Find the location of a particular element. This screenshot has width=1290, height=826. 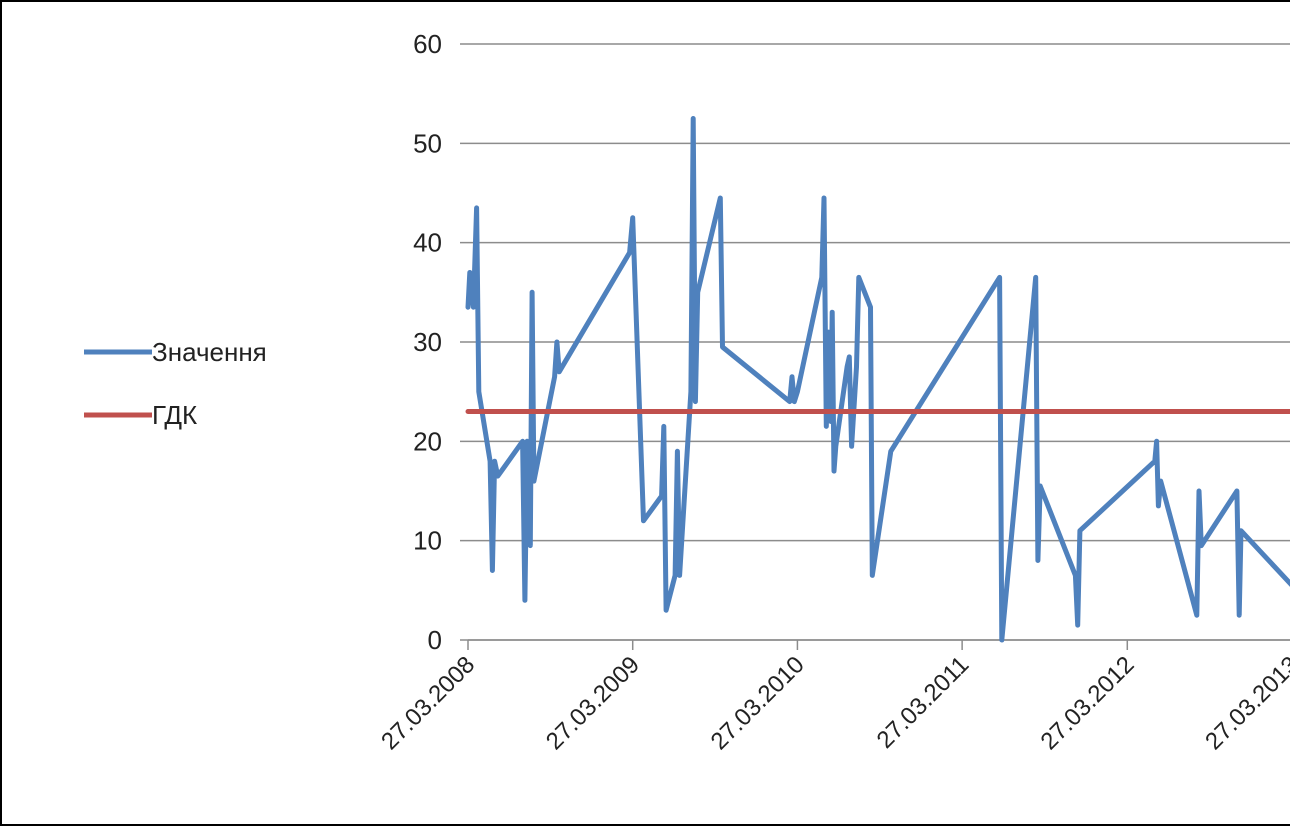

x-tick-label: 27.03.2010 is located at coordinates (758, 703).